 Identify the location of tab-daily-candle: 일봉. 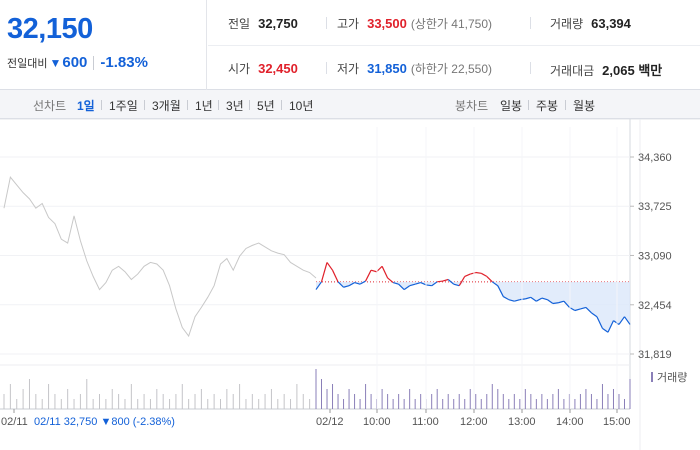
(511, 106).